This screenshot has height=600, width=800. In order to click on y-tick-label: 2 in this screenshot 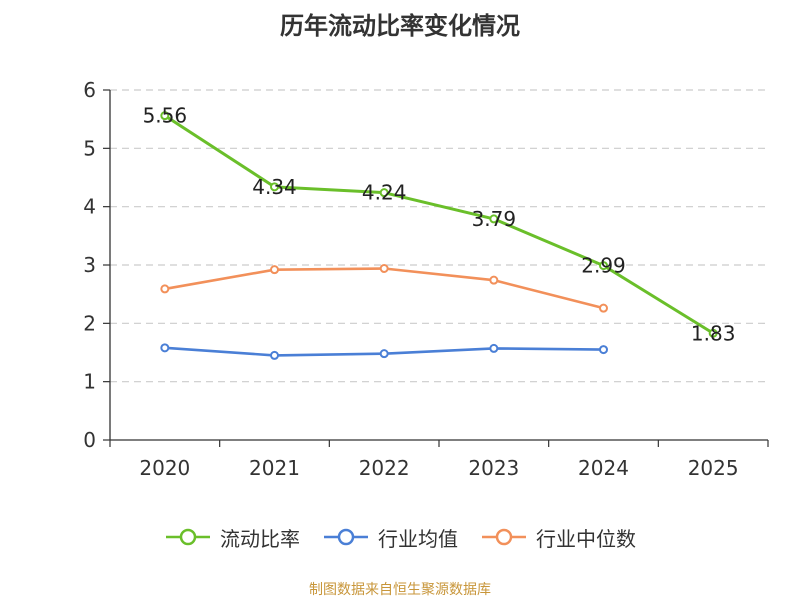, I will do `click(89, 323)`.